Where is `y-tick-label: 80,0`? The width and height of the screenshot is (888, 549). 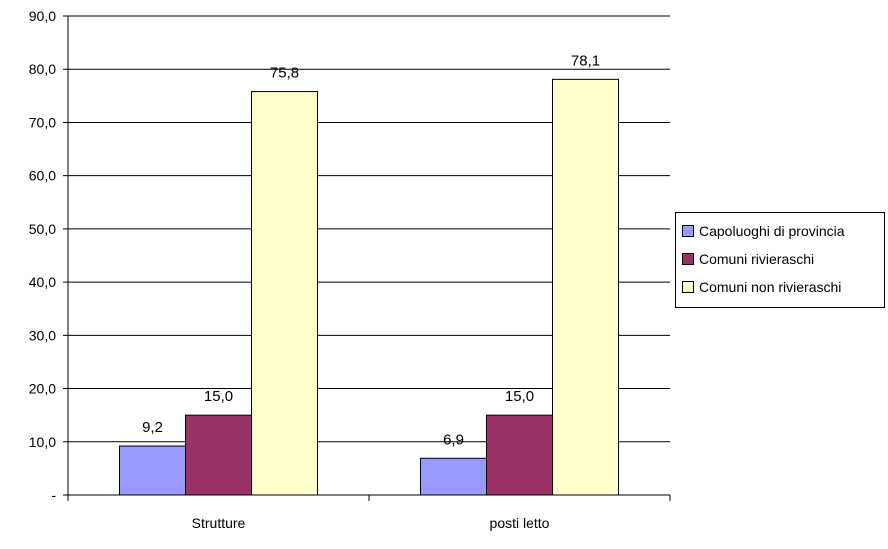 y-tick-label: 80,0 is located at coordinates (42, 69).